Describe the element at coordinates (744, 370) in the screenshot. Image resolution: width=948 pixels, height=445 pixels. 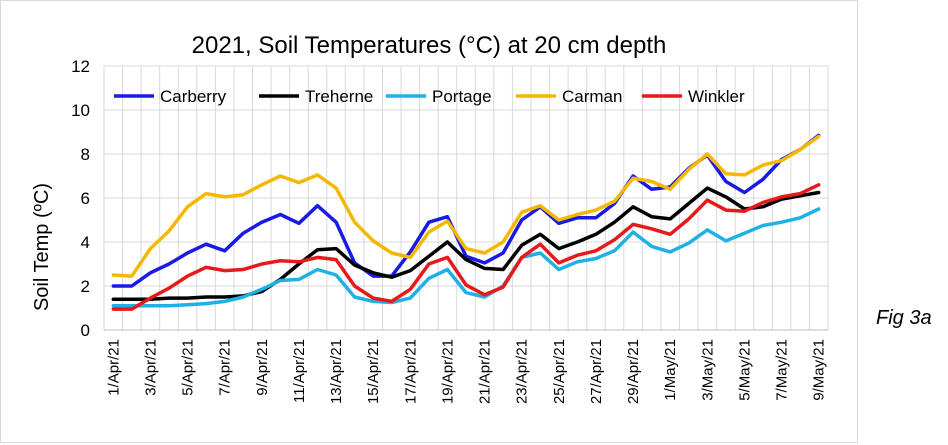
I see `x-tick-label: 5/May/21` at that location.